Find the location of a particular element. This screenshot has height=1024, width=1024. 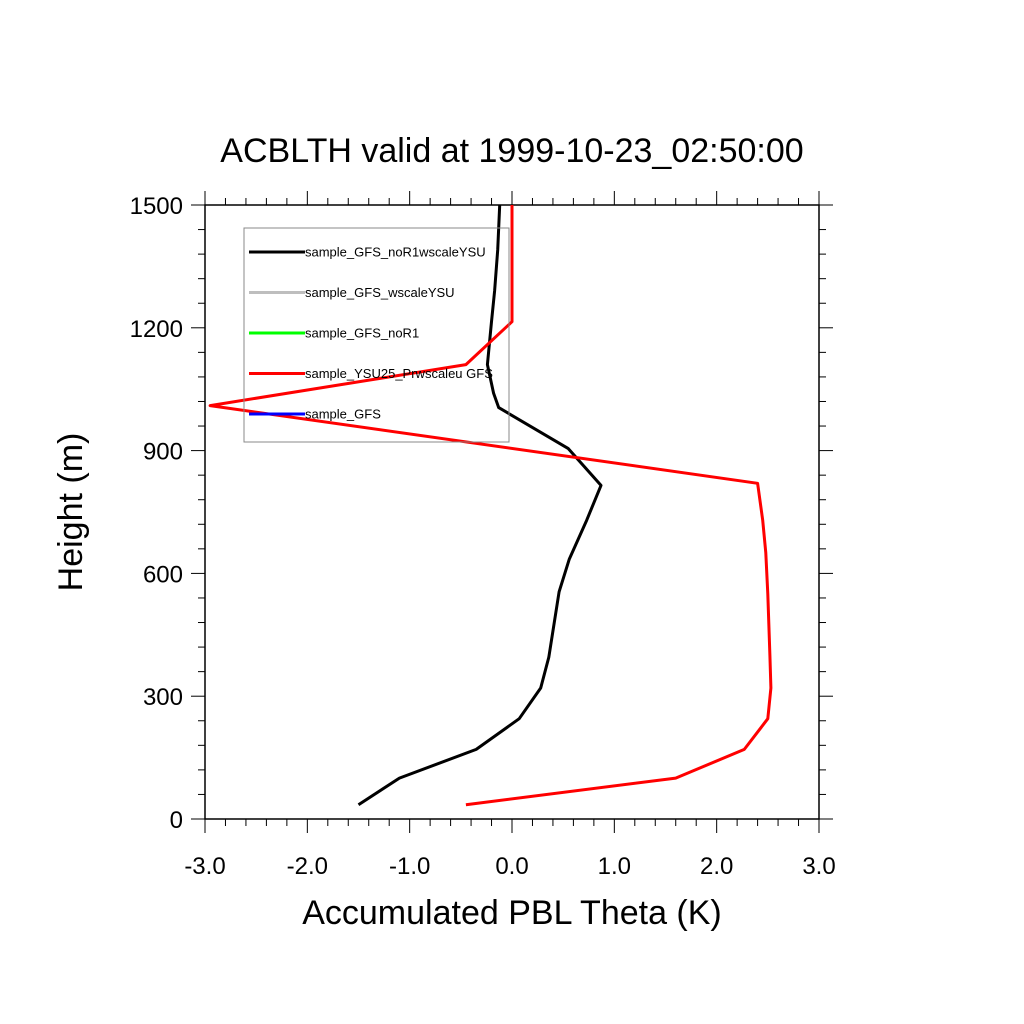

chart-title: ACBLTH valid at 1999-10-23_02:50:00 is located at coordinates (511, 151).